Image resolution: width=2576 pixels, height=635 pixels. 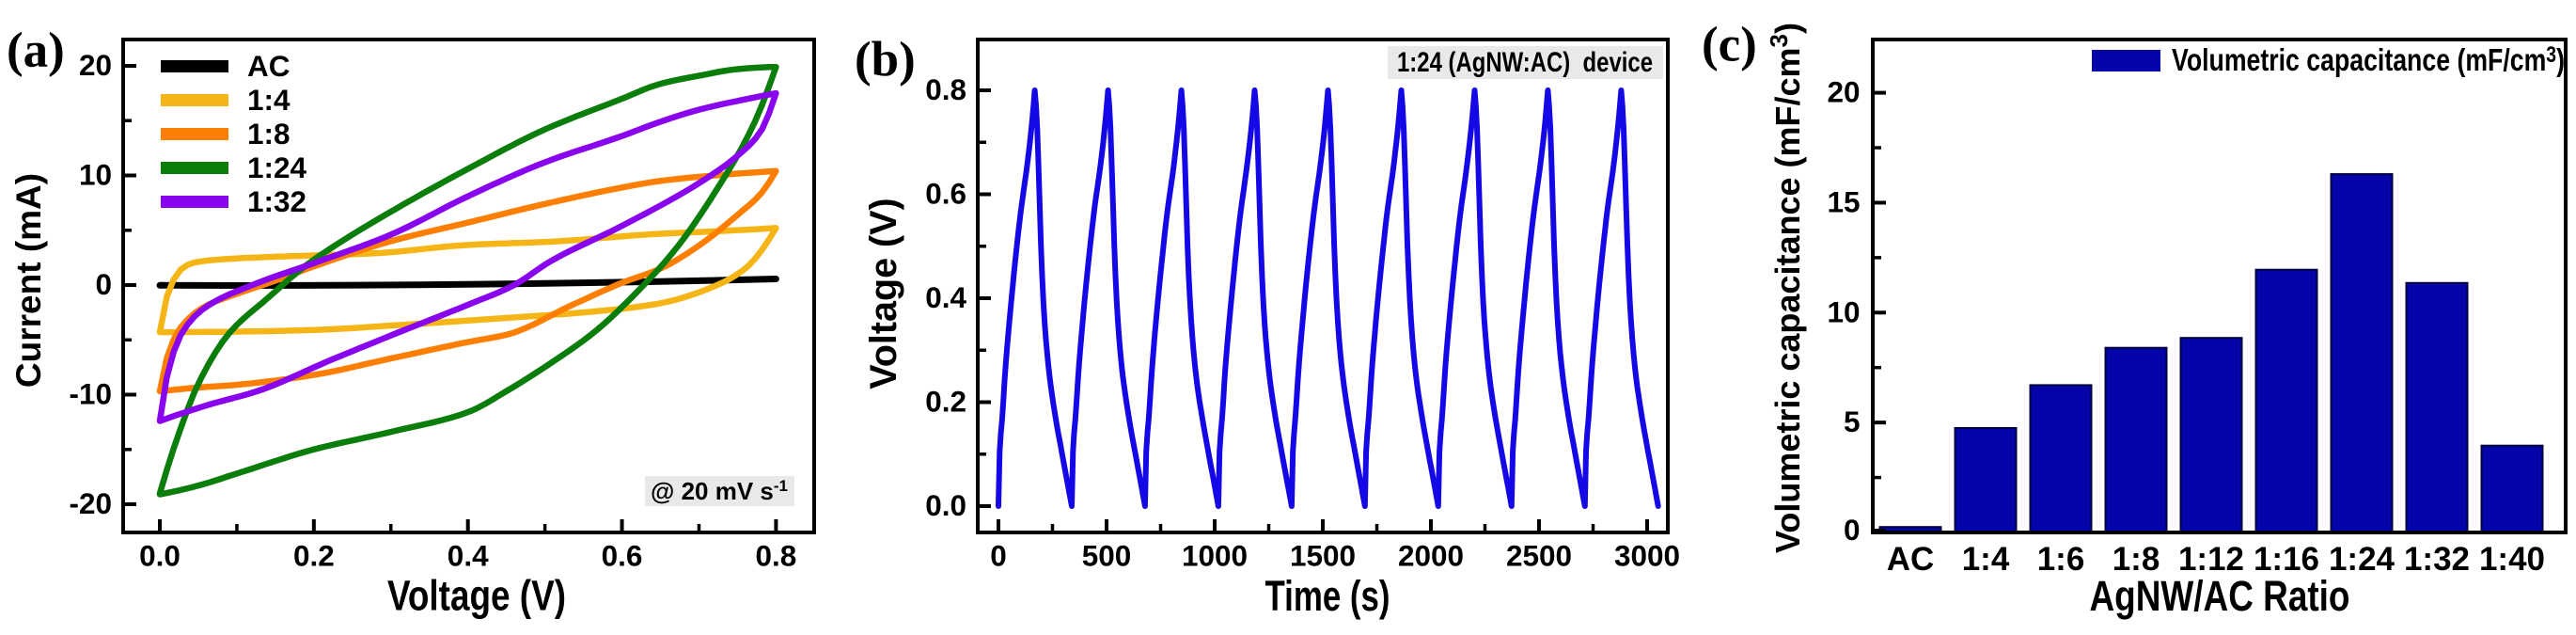 I want to click on svg-text: 500, so click(x=1107, y=556).